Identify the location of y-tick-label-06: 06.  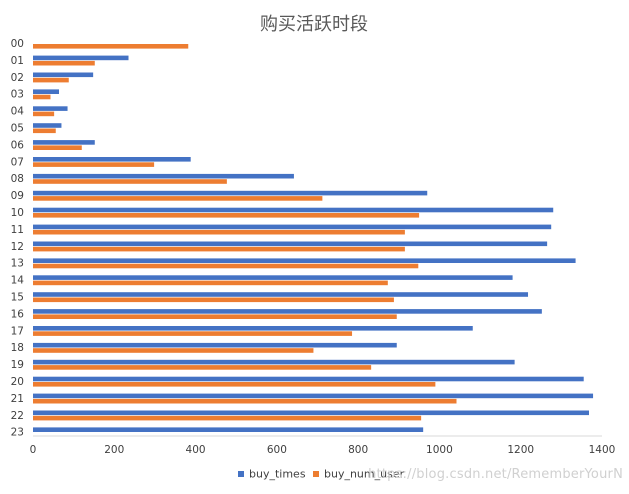
(18, 145).